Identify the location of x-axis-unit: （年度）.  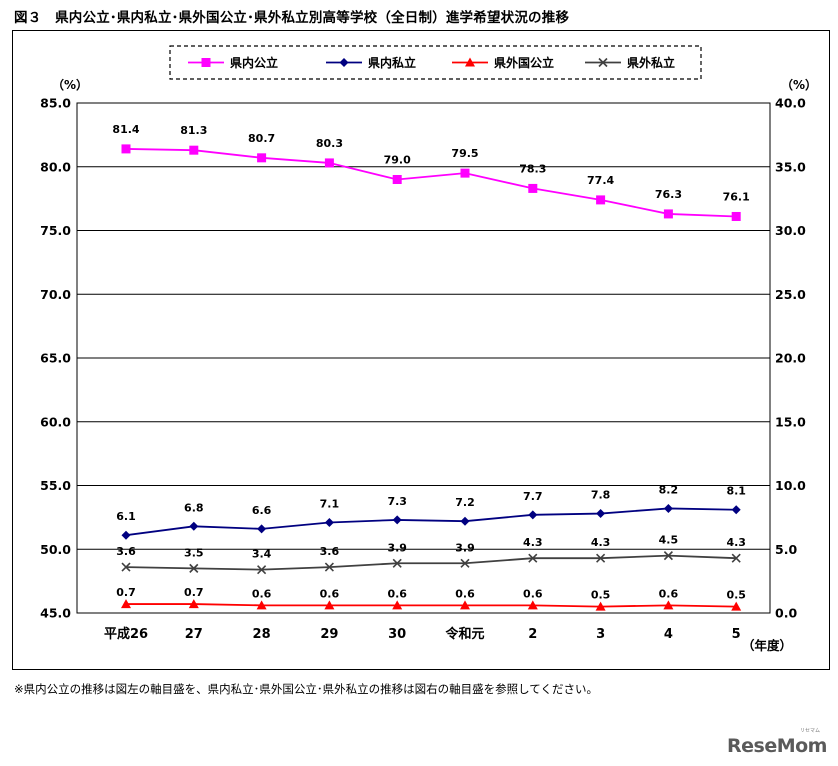
(767, 645).